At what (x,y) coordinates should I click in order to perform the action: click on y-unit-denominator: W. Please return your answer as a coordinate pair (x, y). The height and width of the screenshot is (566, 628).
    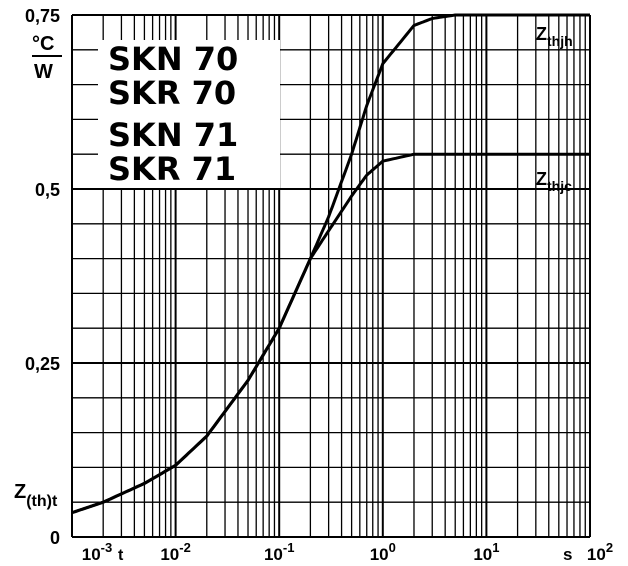
    Looking at the image, I should click on (43, 72).